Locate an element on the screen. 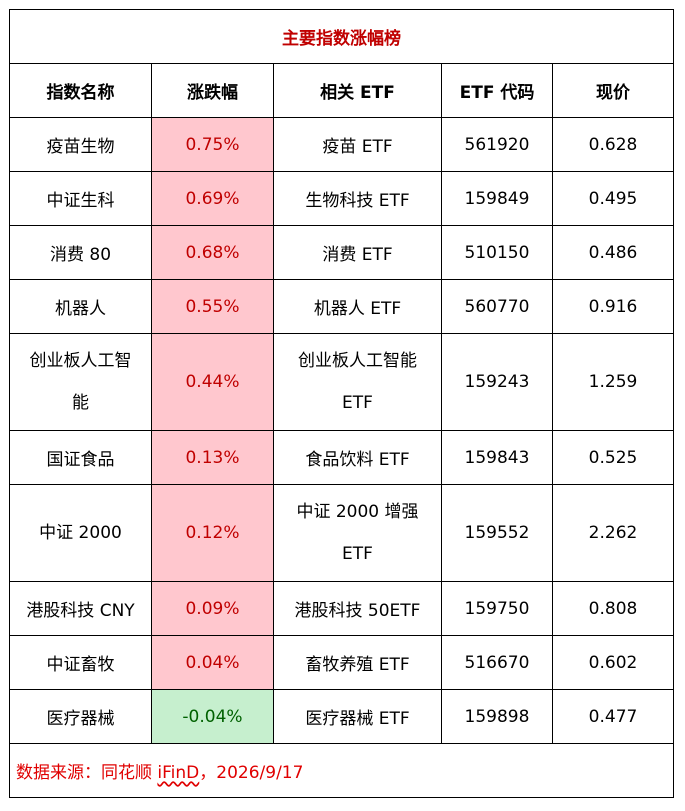  table-row: 机器人 0.55% 机器人 ETF 560770 0.916 is located at coordinates (341, 306).